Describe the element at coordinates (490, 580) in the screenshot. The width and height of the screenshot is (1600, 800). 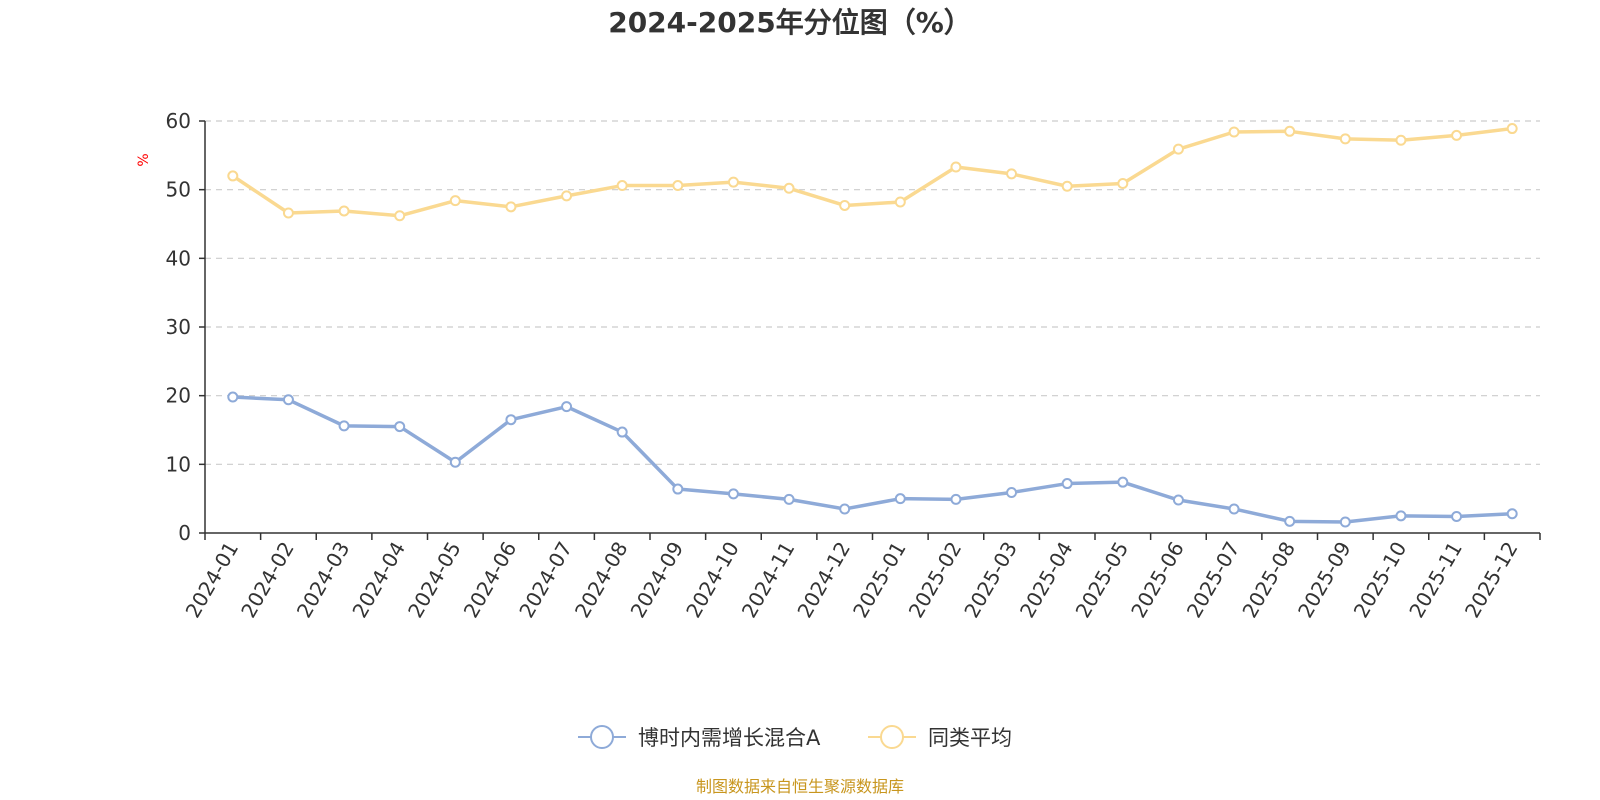
I see `x-tick-label: 2024-06` at that location.